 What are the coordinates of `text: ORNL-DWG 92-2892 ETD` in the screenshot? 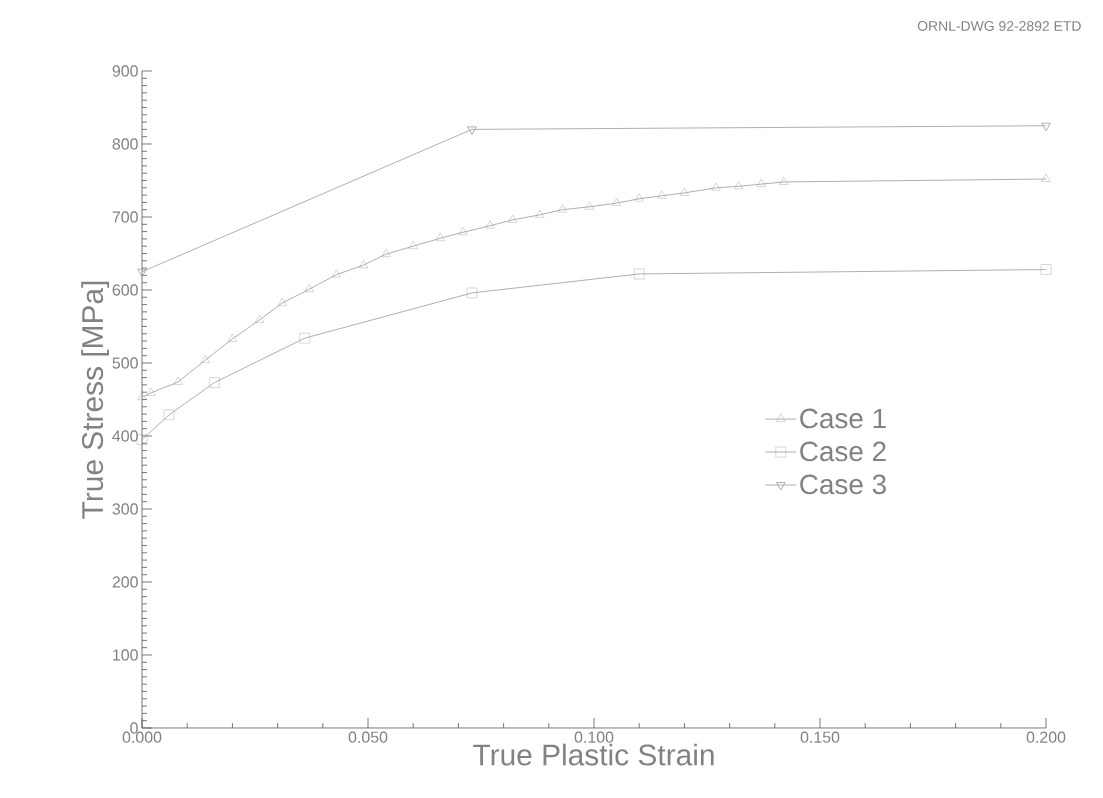 It's located at (999, 26).